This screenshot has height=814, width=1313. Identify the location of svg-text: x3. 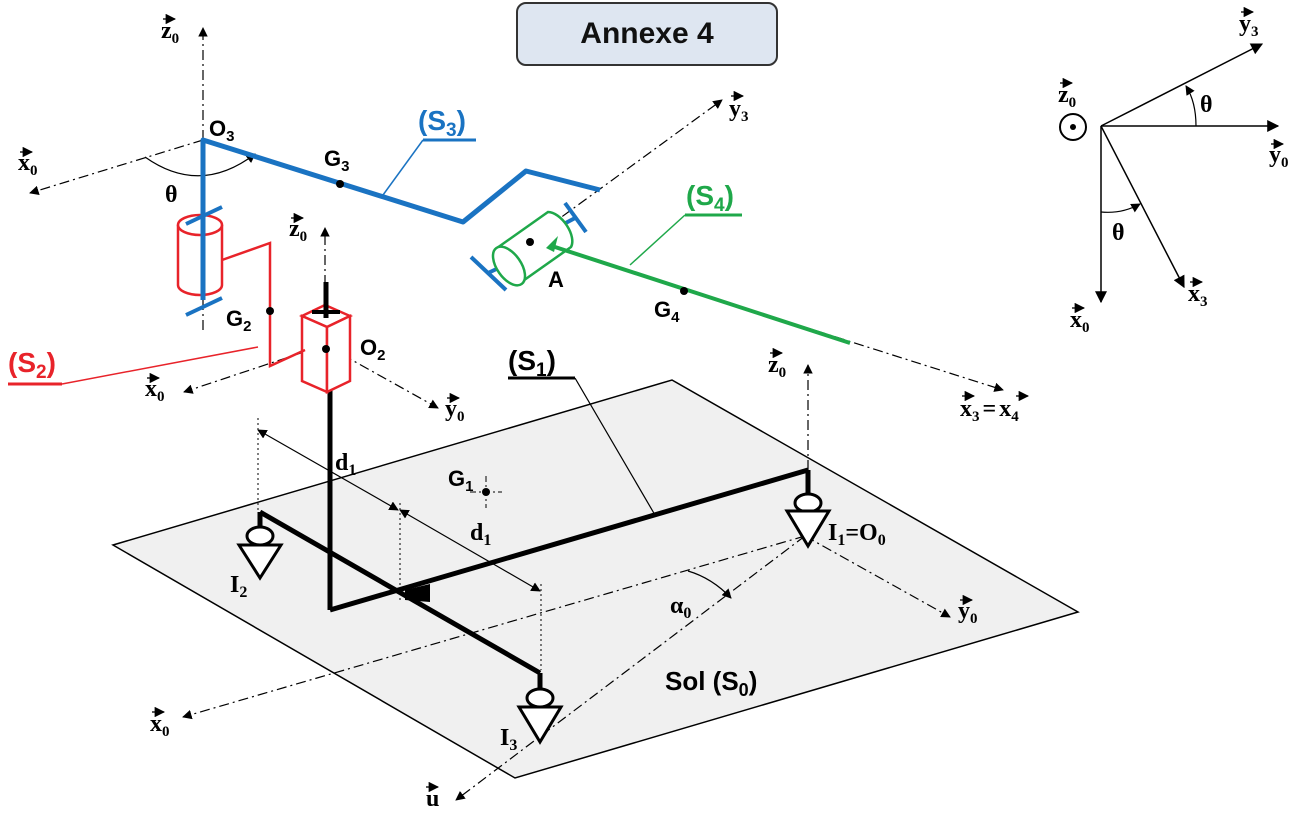
(1198, 295).